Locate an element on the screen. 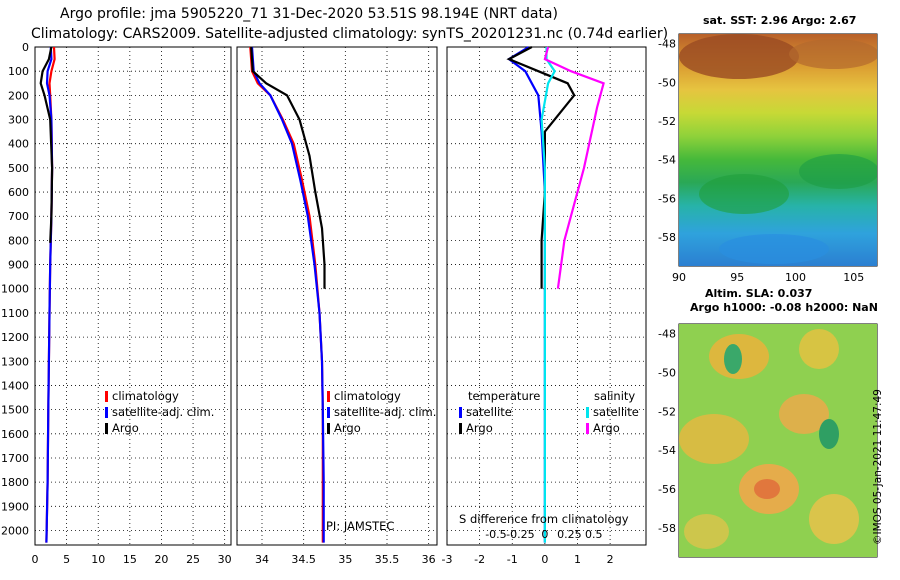 The image size is (900, 580). depth-tick-label: 1100 is located at coordinates (15, 313).